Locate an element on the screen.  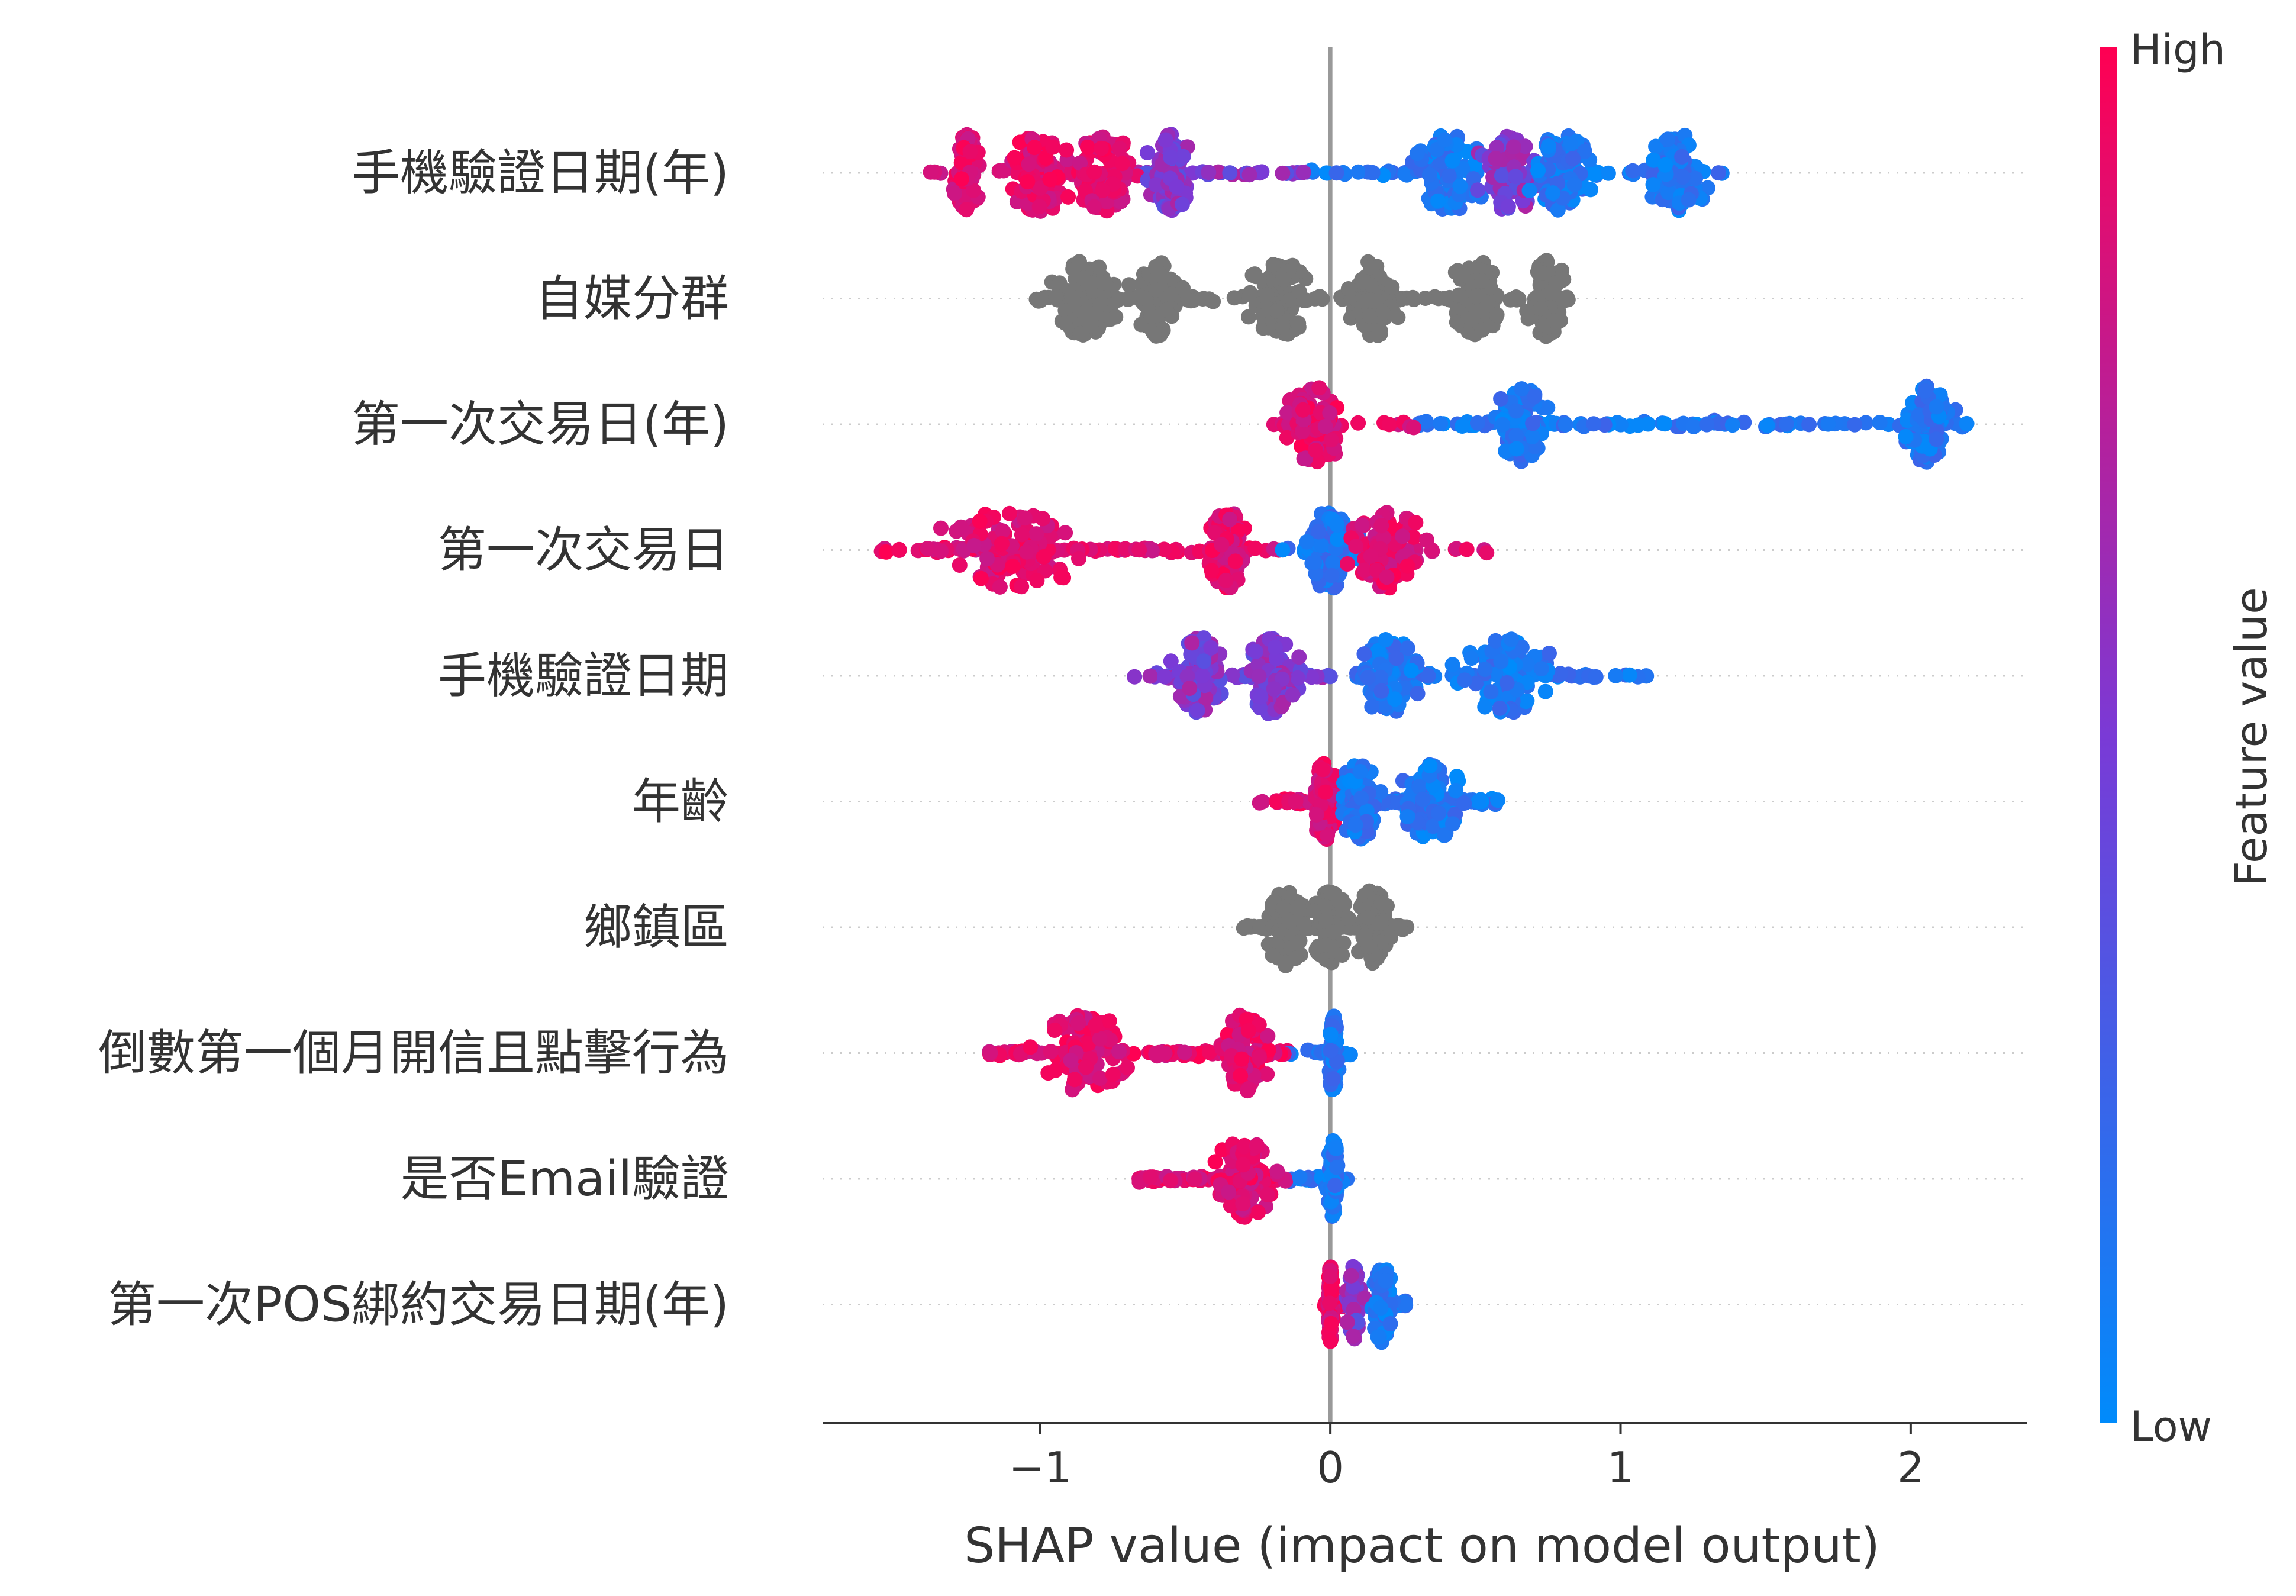
feature-label: 倒數第一個月開信且點擊行為 is located at coordinates (413, 1054).